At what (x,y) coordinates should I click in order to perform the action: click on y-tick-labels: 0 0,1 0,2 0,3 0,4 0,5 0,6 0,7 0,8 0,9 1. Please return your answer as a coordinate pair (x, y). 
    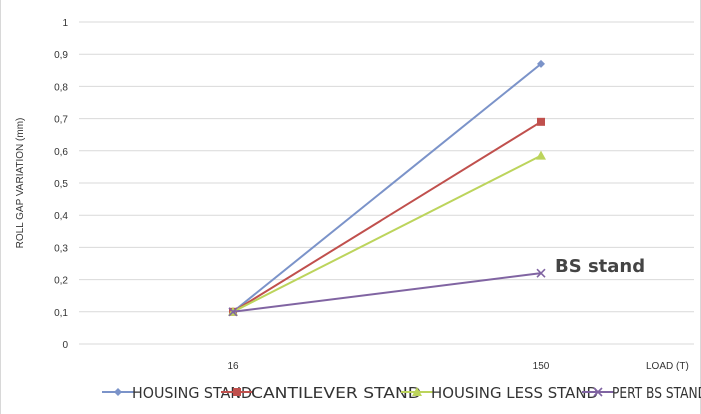
    Looking at the image, I should click on (61, 184).